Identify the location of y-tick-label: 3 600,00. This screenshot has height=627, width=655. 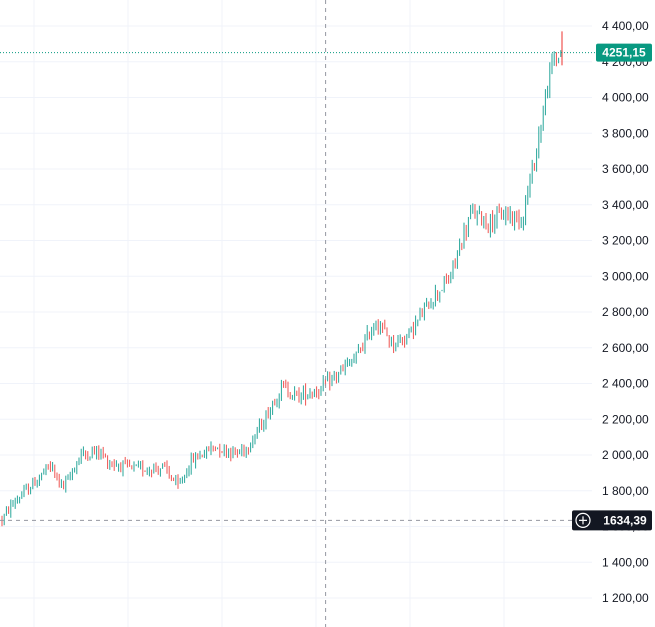
(625, 169).